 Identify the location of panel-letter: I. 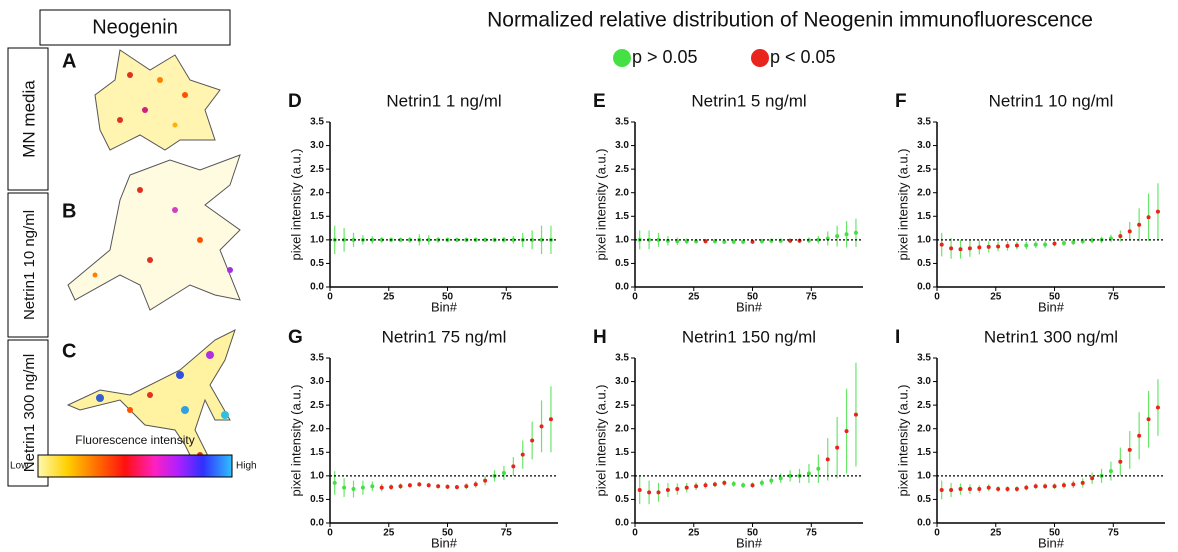
(897, 337).